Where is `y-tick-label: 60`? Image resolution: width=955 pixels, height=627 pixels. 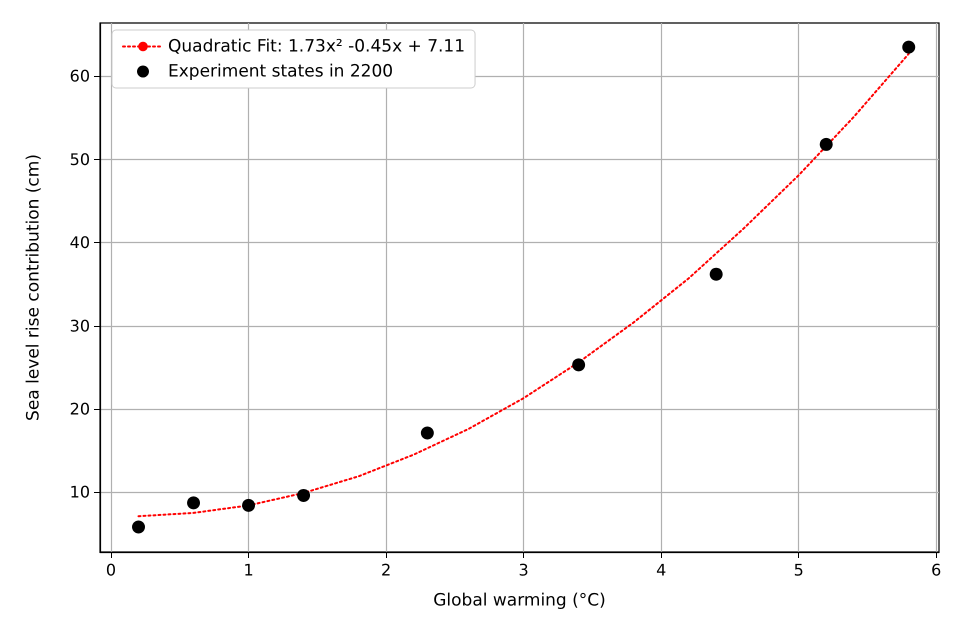
y-tick-label: 60 is located at coordinates (80, 76).